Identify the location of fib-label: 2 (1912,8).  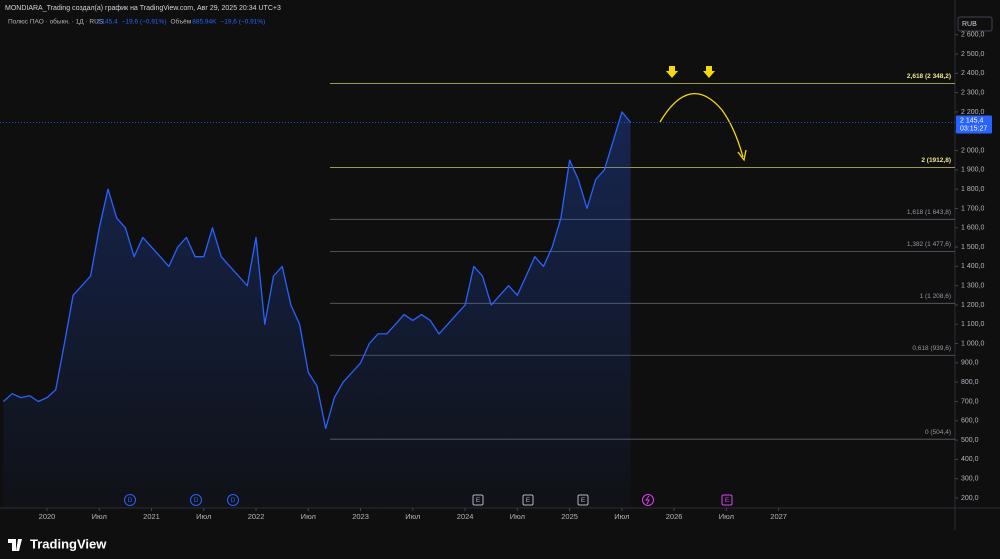
(936, 160).